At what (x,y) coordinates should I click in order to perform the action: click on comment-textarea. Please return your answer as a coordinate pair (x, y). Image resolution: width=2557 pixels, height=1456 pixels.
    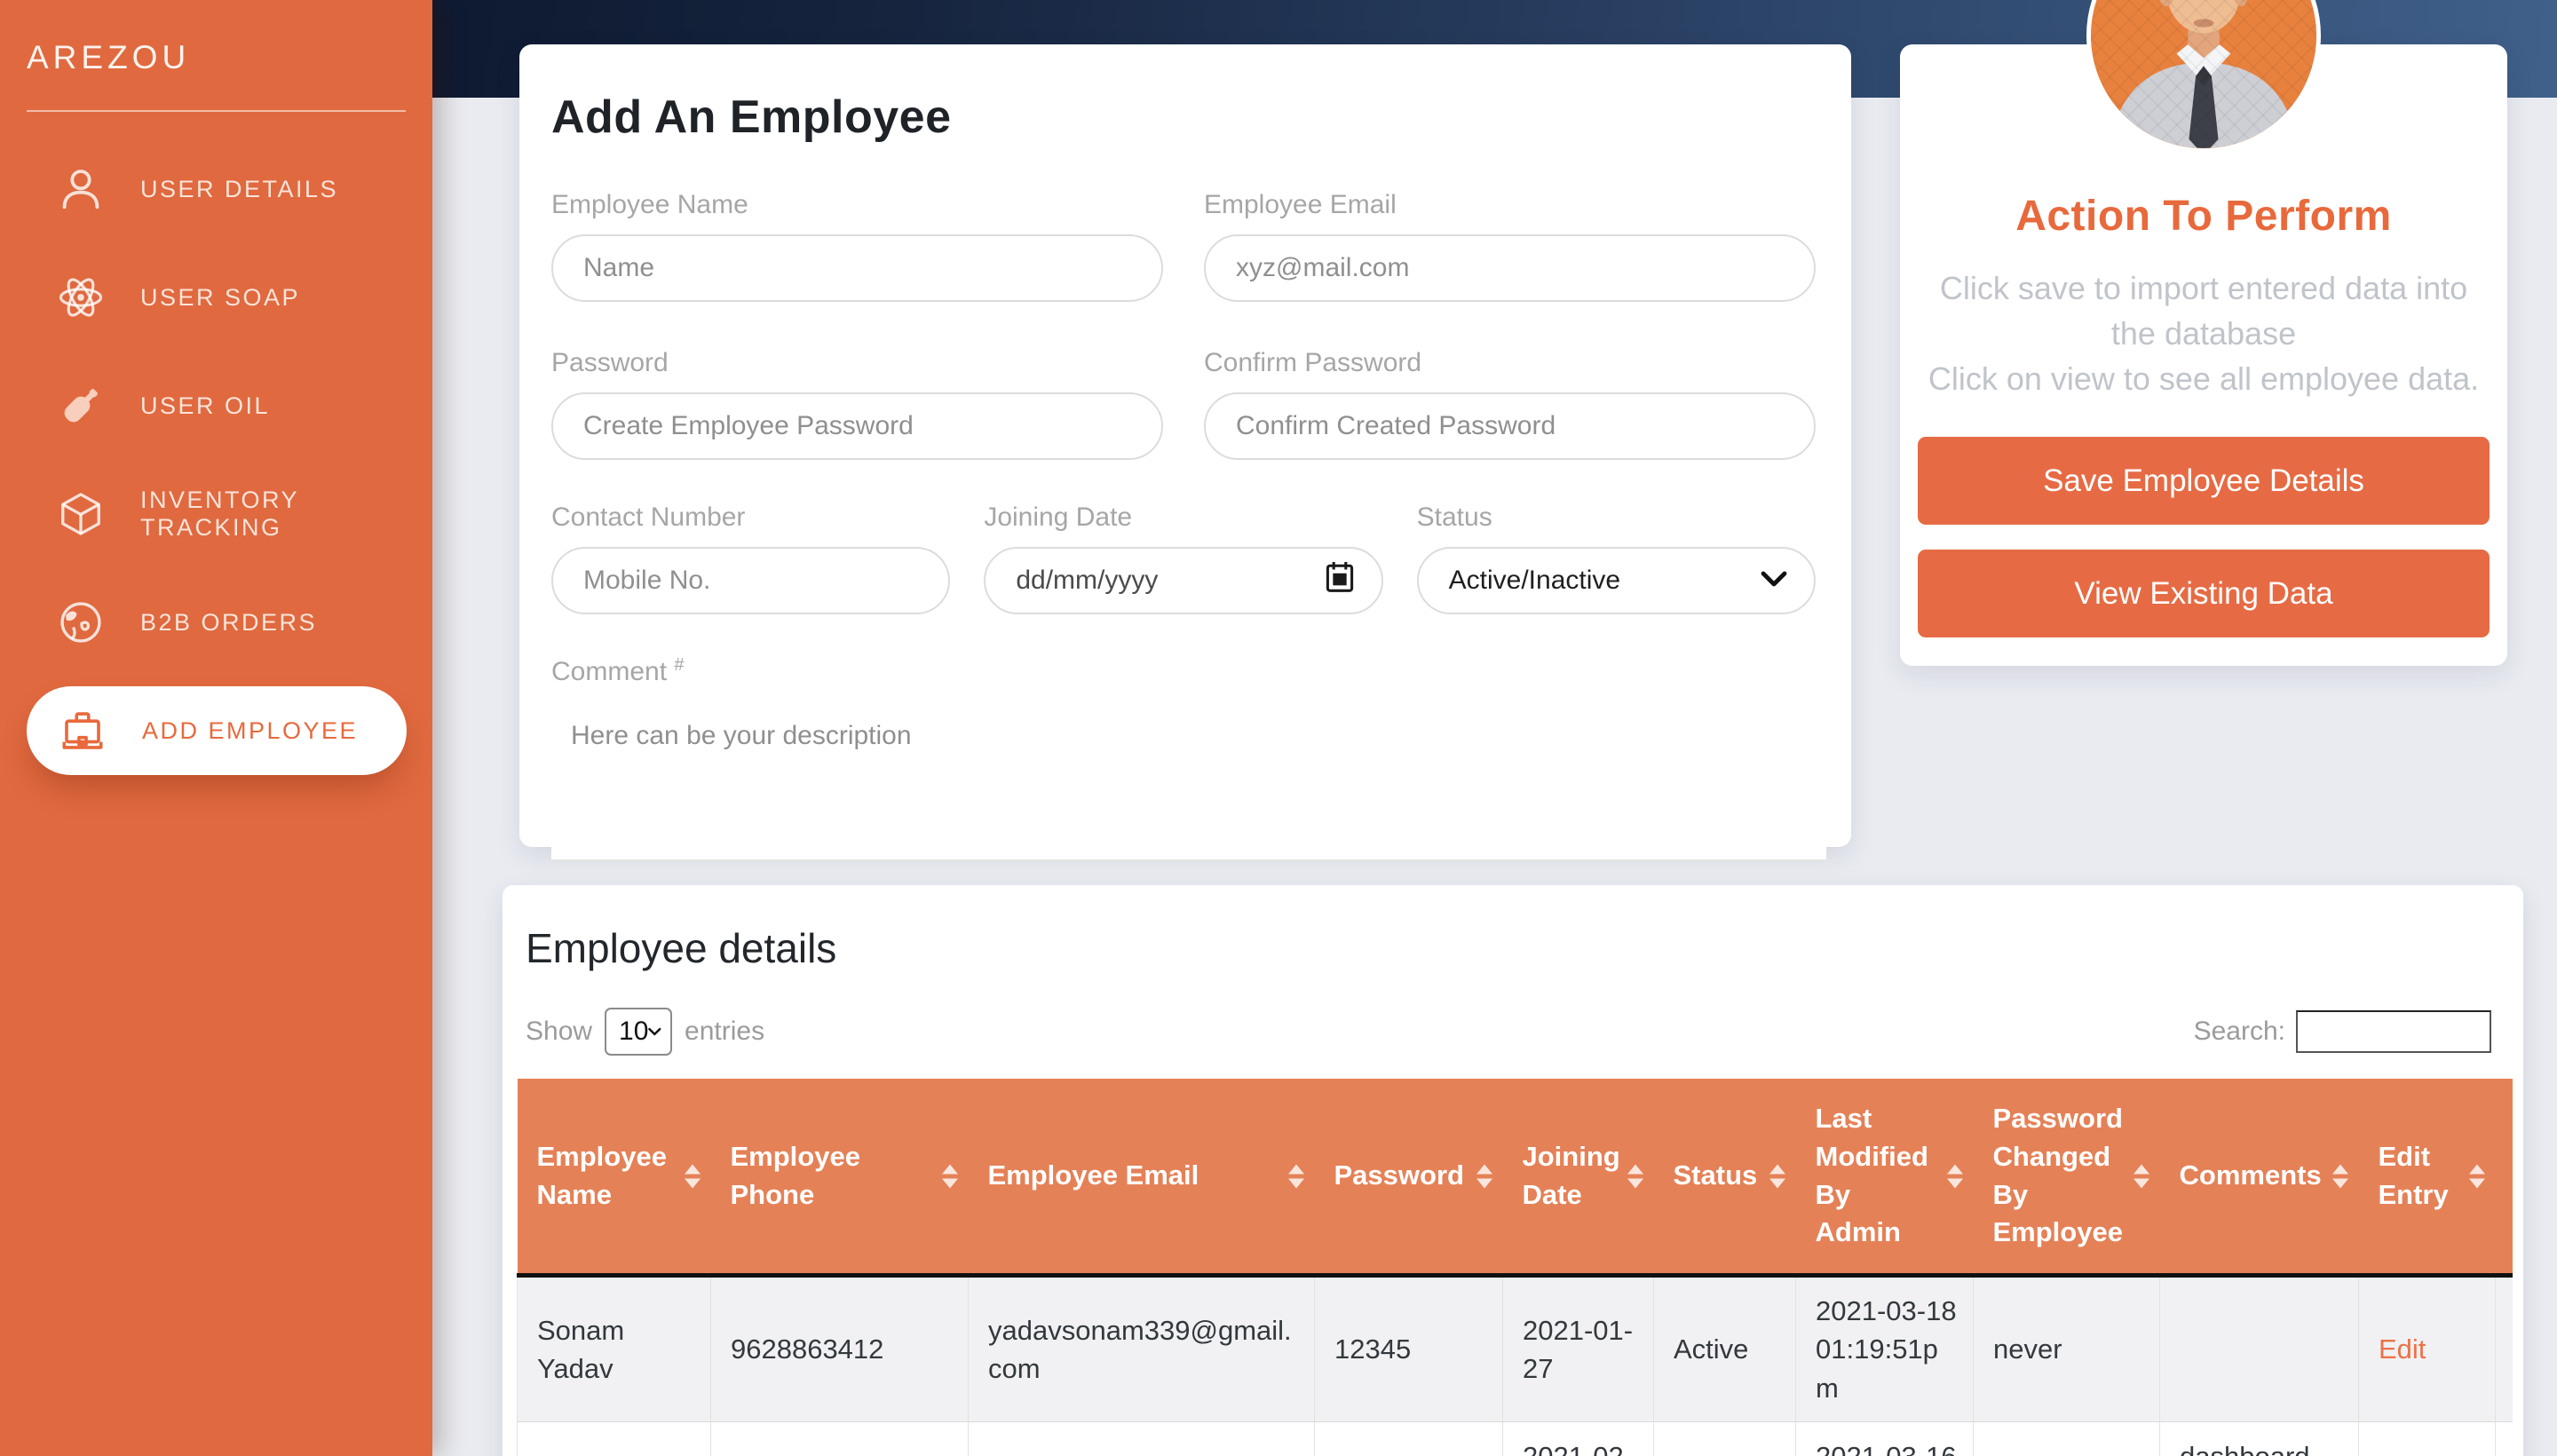
    Looking at the image, I should click on (1188, 774).